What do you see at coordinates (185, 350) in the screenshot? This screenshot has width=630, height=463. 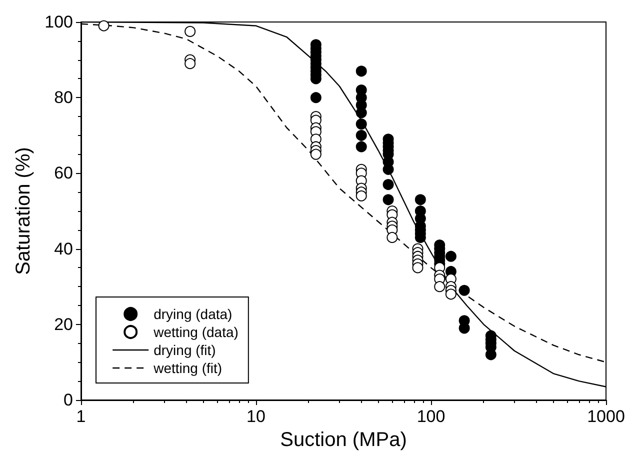 I see `legend-label: drying (fit)` at bounding box center [185, 350].